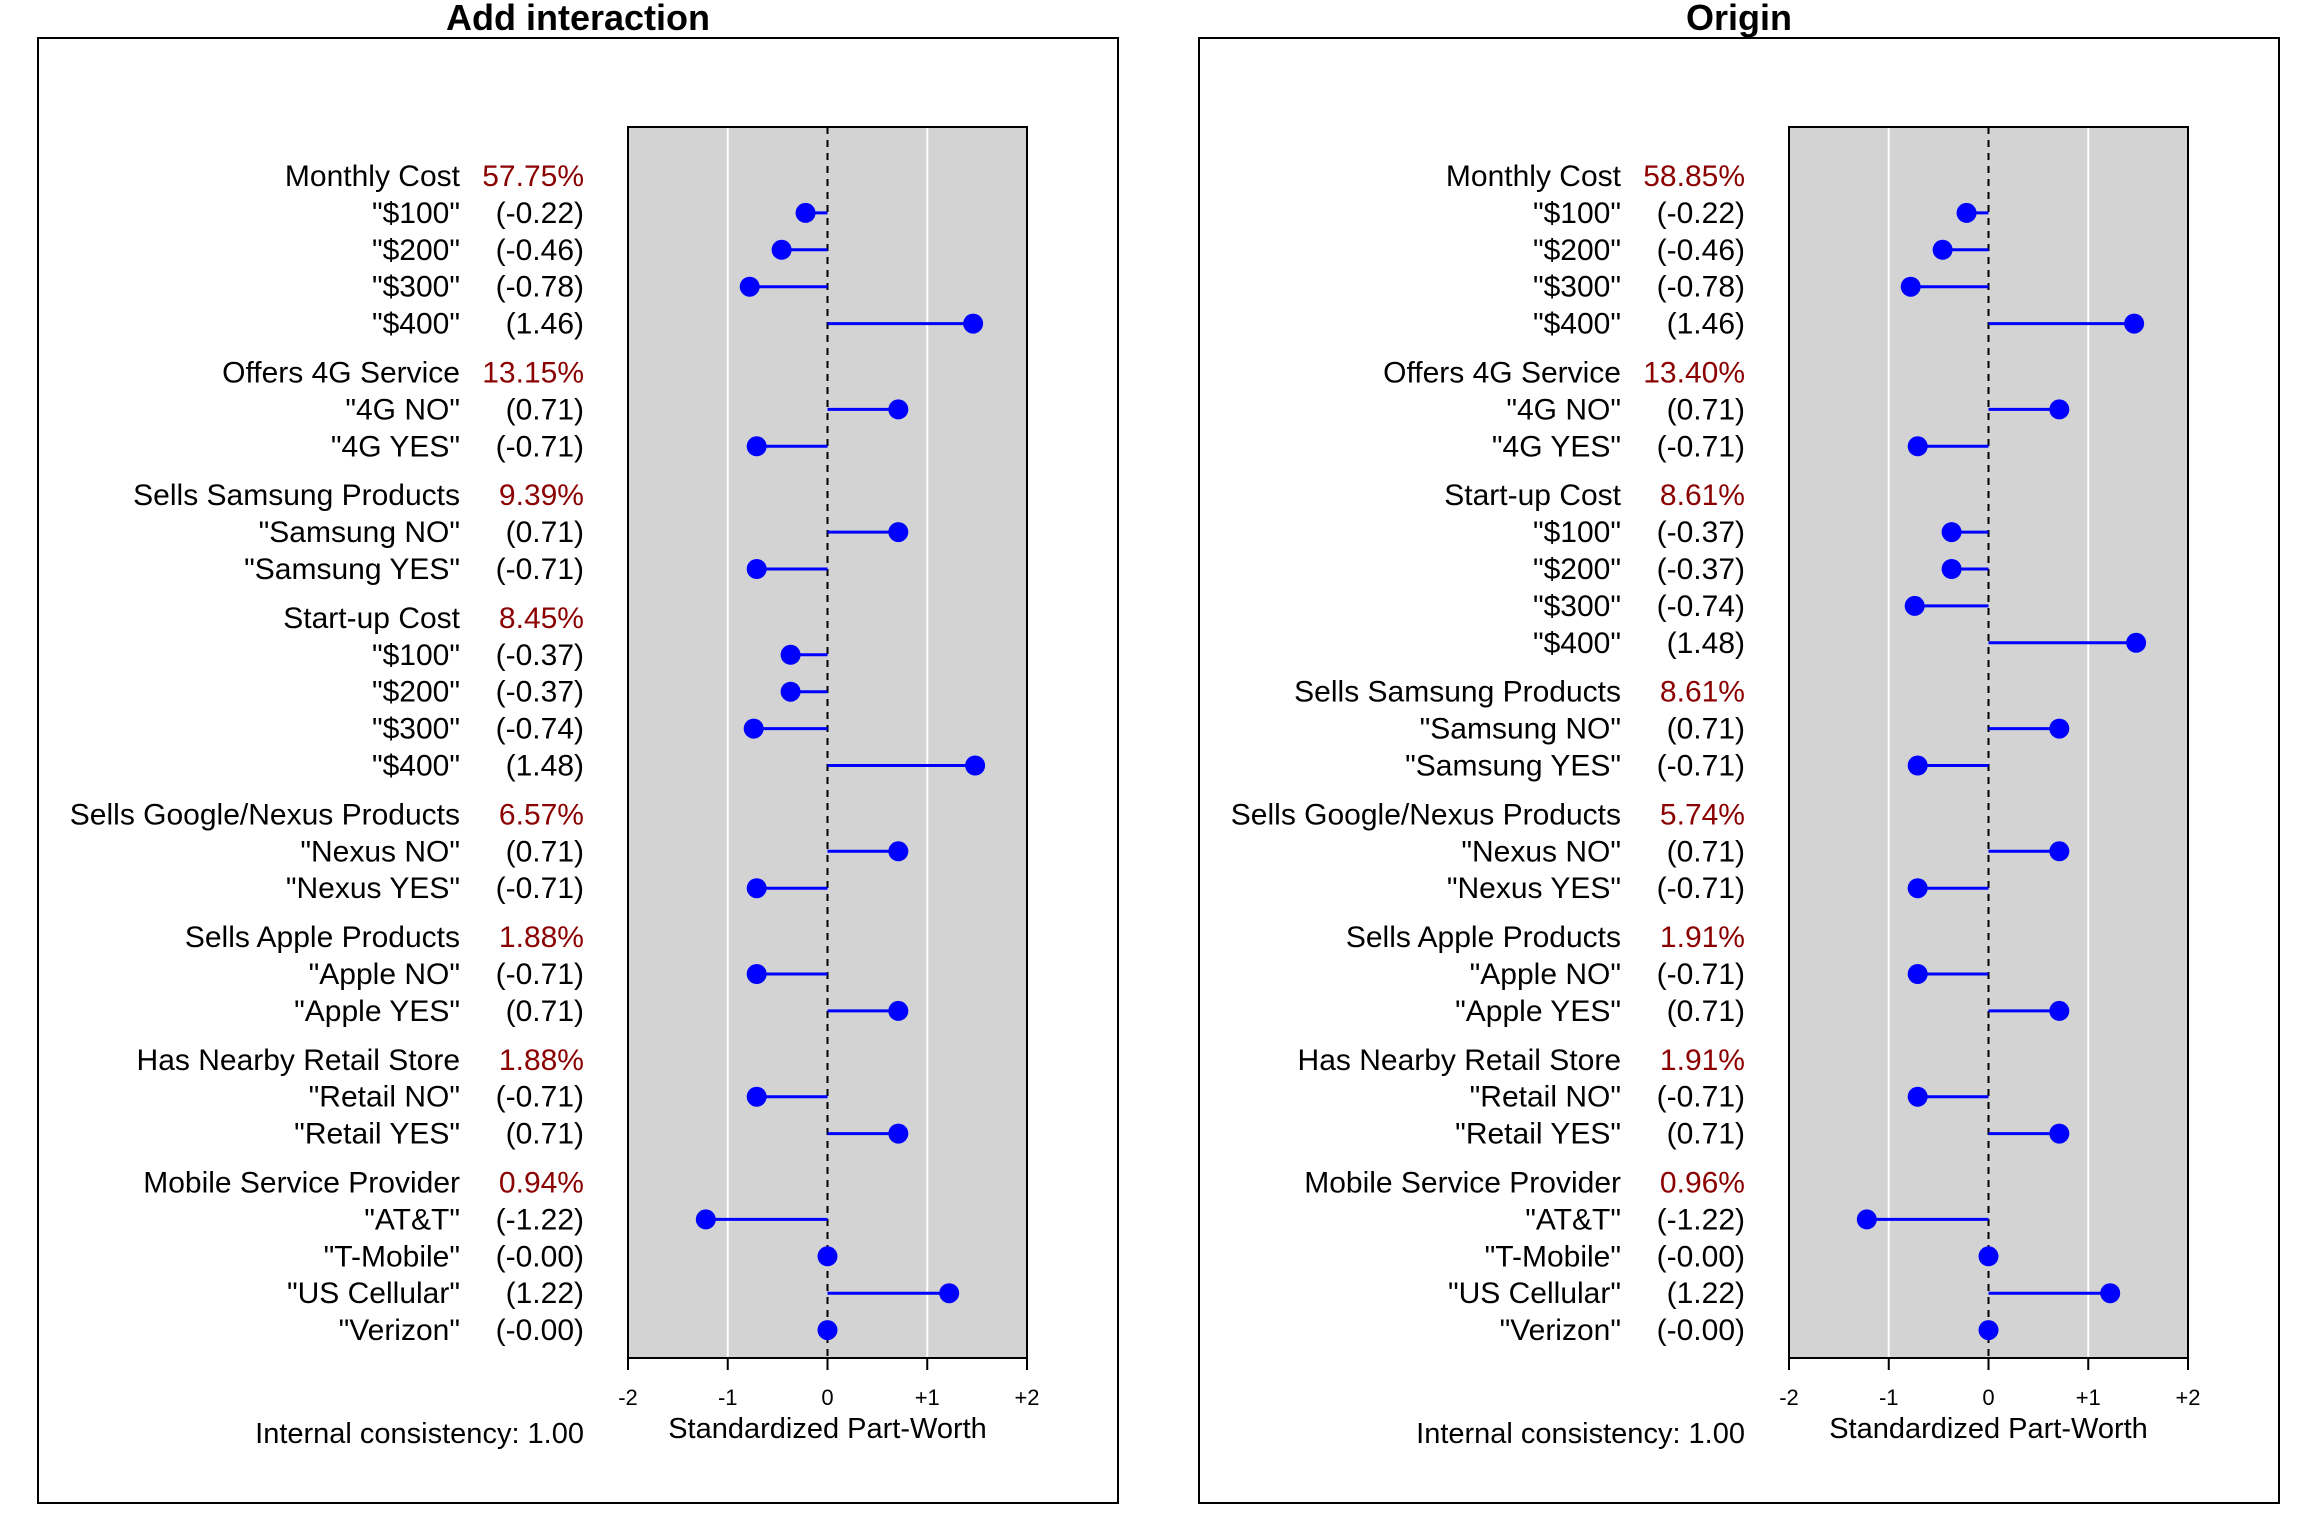 Image resolution: width=2304 pixels, height=1536 pixels. What do you see at coordinates (540, 250) in the screenshot?
I see `level-value: (-0.46)` at bounding box center [540, 250].